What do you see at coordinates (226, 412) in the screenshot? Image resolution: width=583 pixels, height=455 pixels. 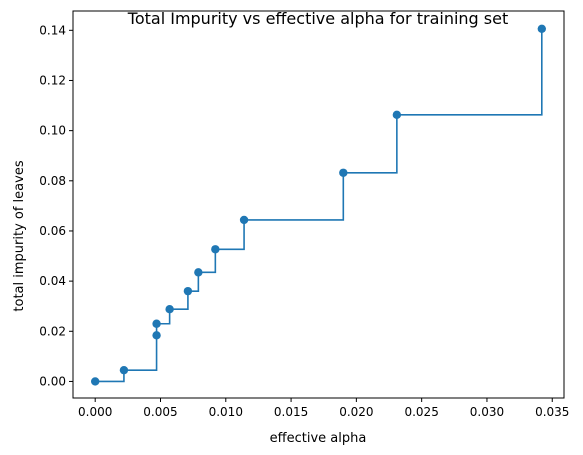 I see `x-tick-label: 0.010` at bounding box center [226, 412].